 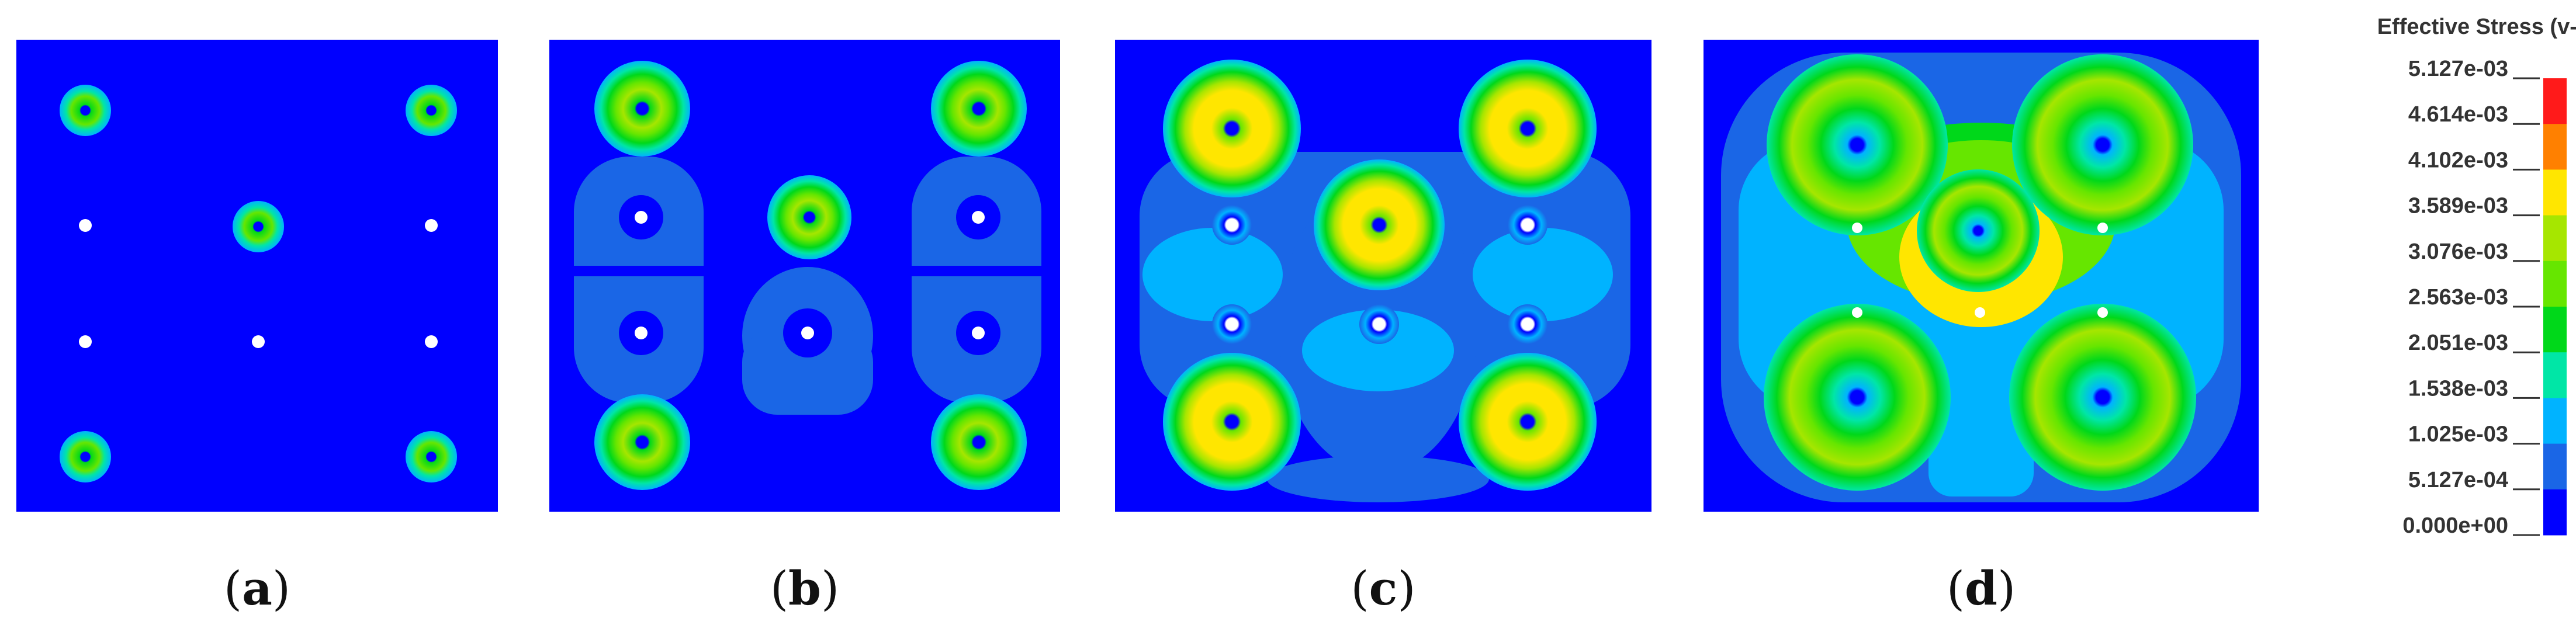 What do you see at coordinates (2458, 480) in the screenshot?
I see `legend-tick-label: 5.127e-04` at bounding box center [2458, 480].